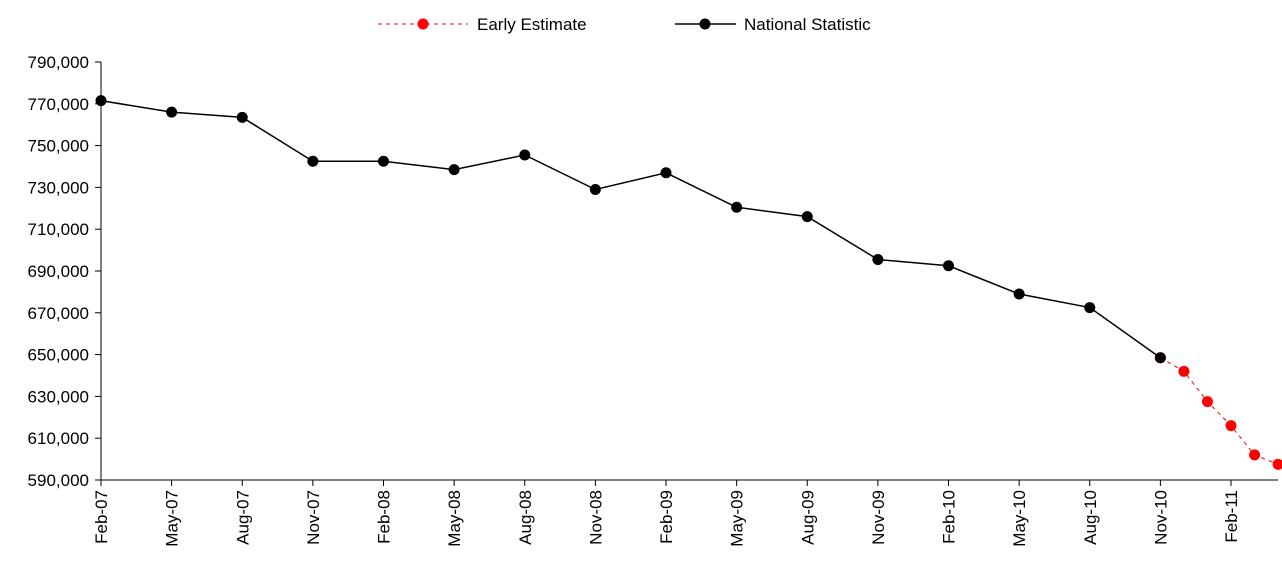 The height and width of the screenshot is (564, 1282). What do you see at coordinates (532, 24) in the screenshot?
I see `legend-early-estimate-label: Early Estimate` at bounding box center [532, 24].